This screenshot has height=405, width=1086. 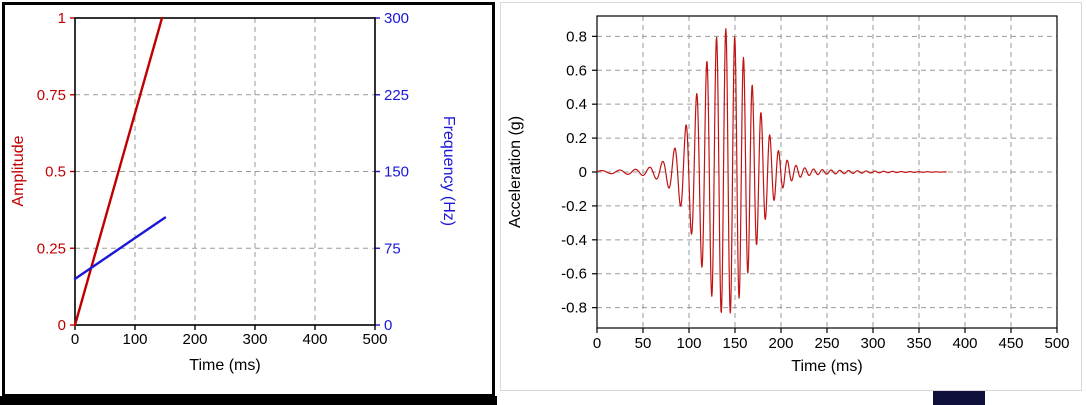 What do you see at coordinates (574, 308) in the screenshot?
I see `svg-text: -0.8` at bounding box center [574, 308].